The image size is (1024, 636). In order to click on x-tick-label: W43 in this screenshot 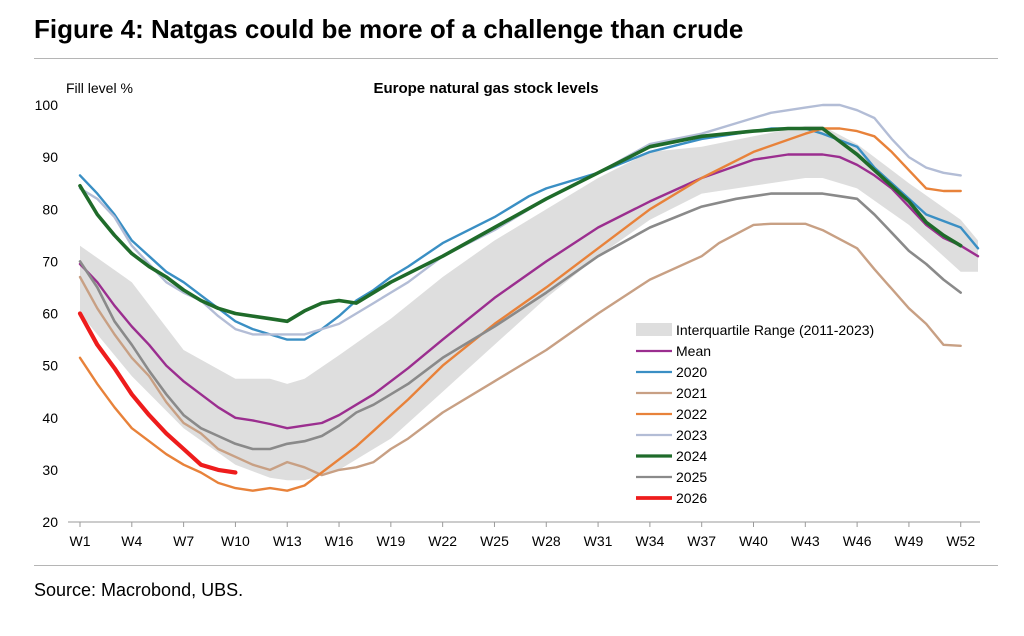, I will do `click(805, 541)`.